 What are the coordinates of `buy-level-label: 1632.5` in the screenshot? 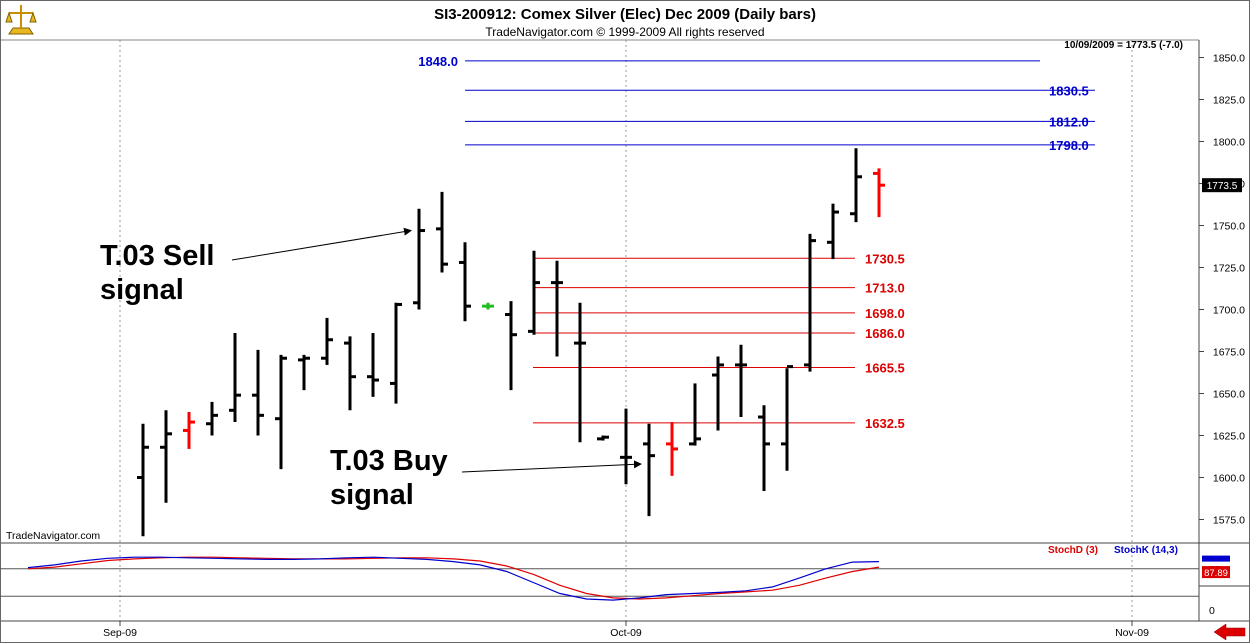 It's located at (885, 423).